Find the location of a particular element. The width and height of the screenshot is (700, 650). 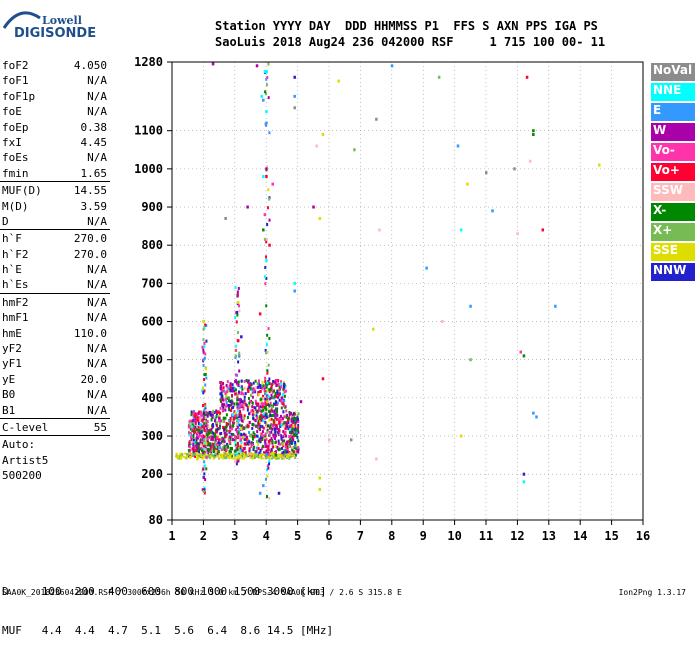

legend-item-nne: NNE is located at coordinates (673, 92).